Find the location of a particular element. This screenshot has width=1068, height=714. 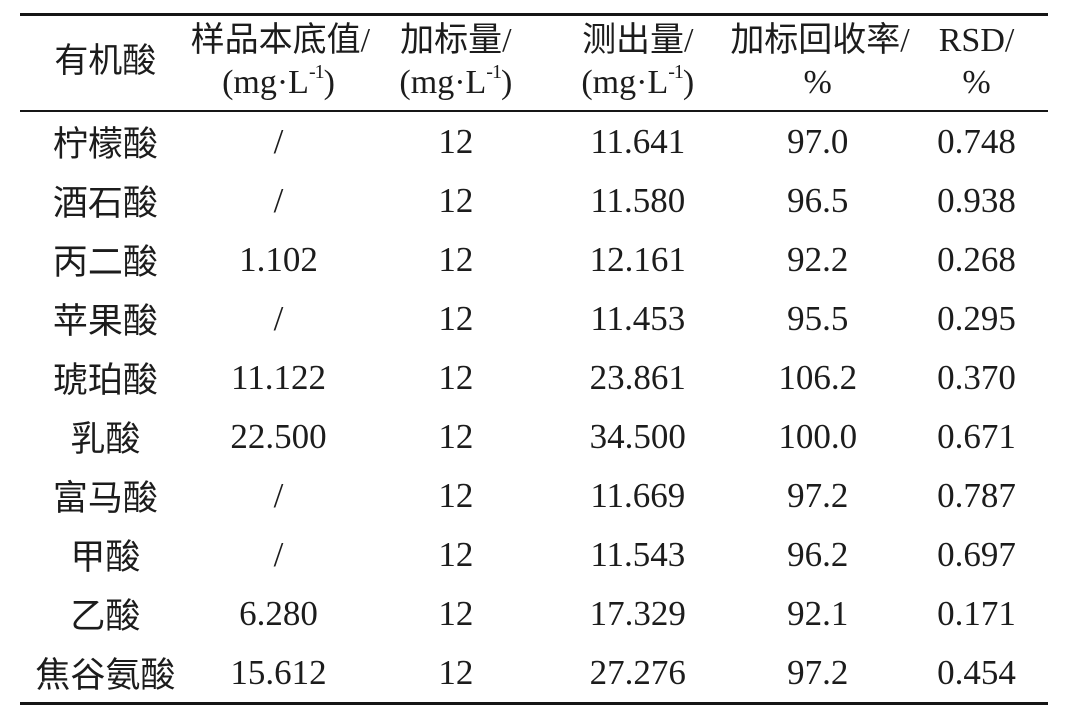

cell-recovery-rate: 100.0 is located at coordinates (818, 436).